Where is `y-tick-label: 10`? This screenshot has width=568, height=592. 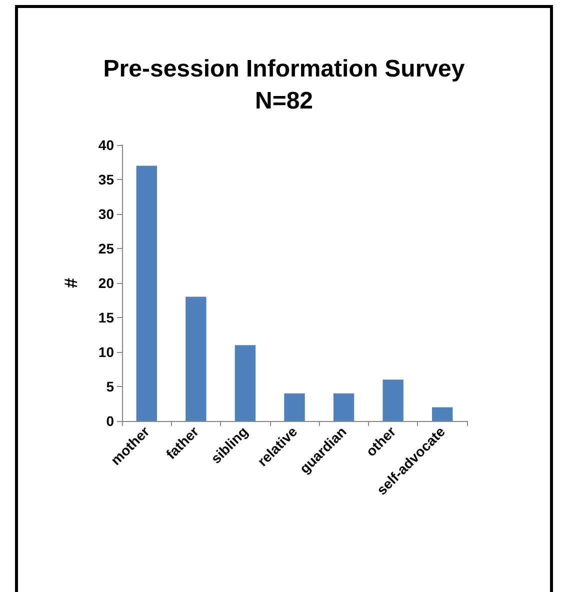
y-tick-label: 10 is located at coordinates (106, 352).